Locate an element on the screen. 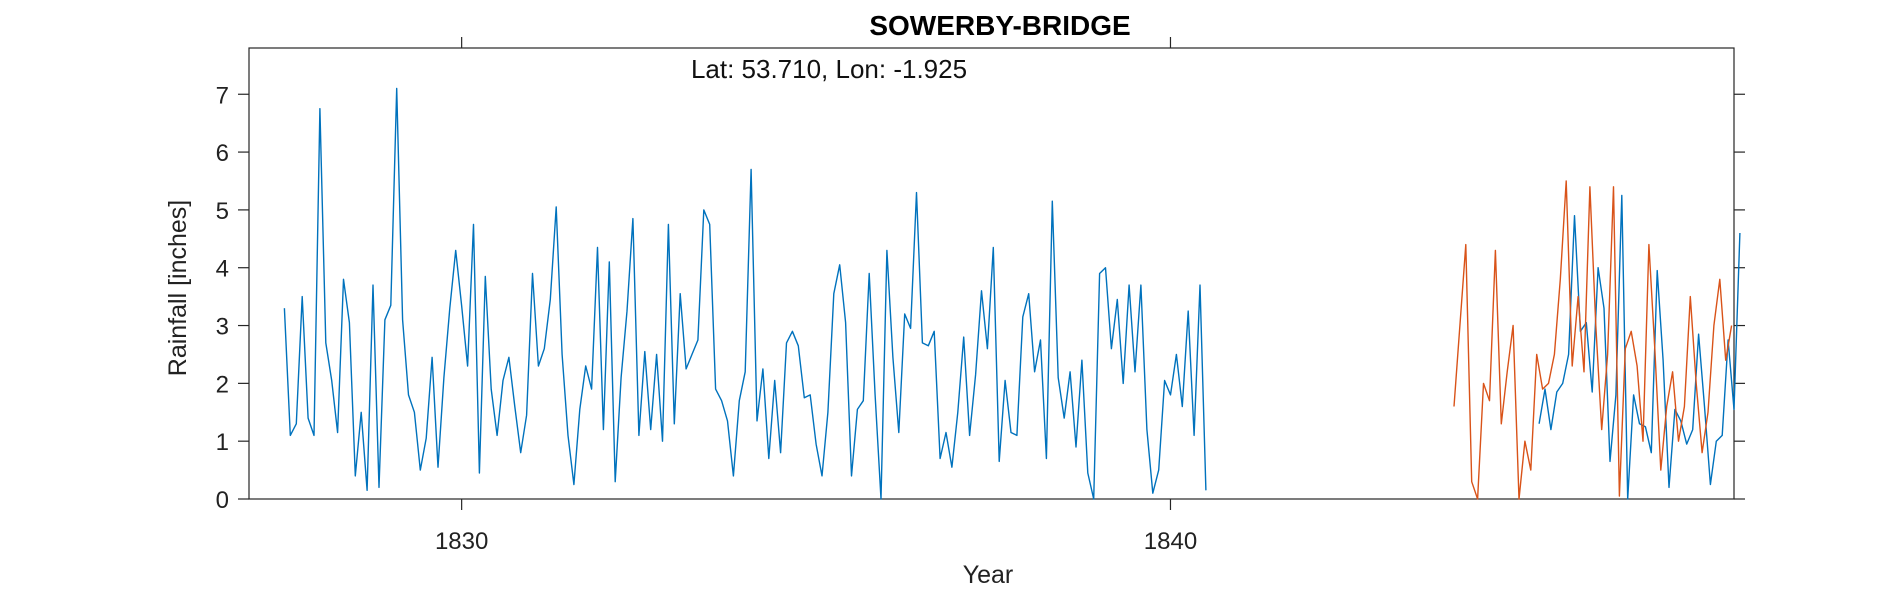 Image resolution: width=1890 pixels, height=591 pixels. y-axis-label: Rainfall [inches] is located at coordinates (178, 288).